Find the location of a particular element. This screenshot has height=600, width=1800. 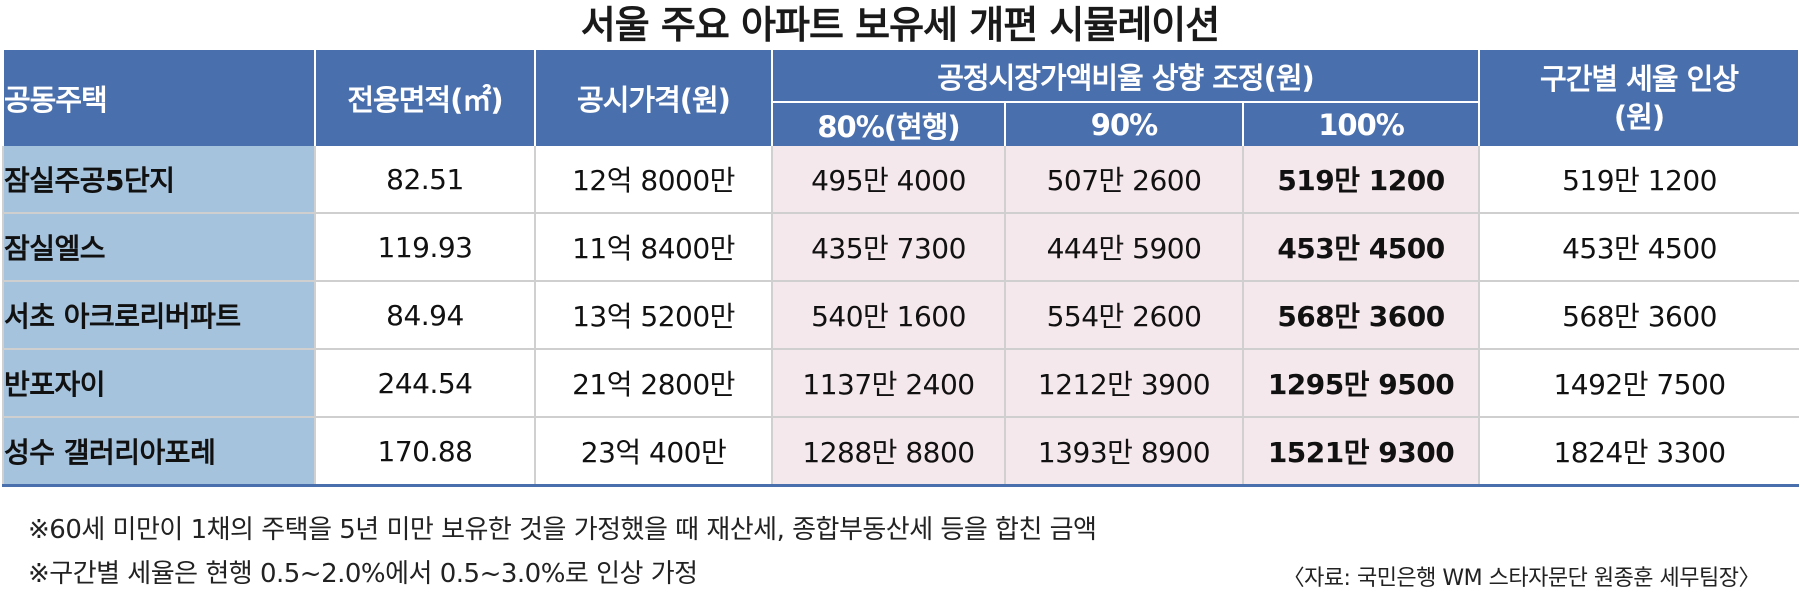

tax-80-value: 1288만 8800 is located at coordinates (888, 452).